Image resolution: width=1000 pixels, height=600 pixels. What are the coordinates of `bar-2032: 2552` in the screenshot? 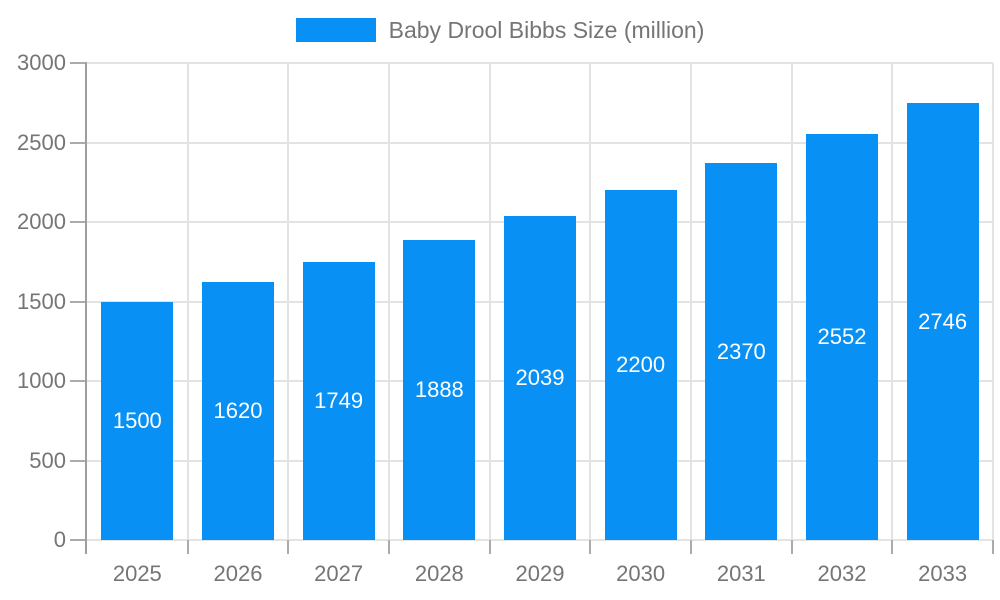 It's located at (842, 337).